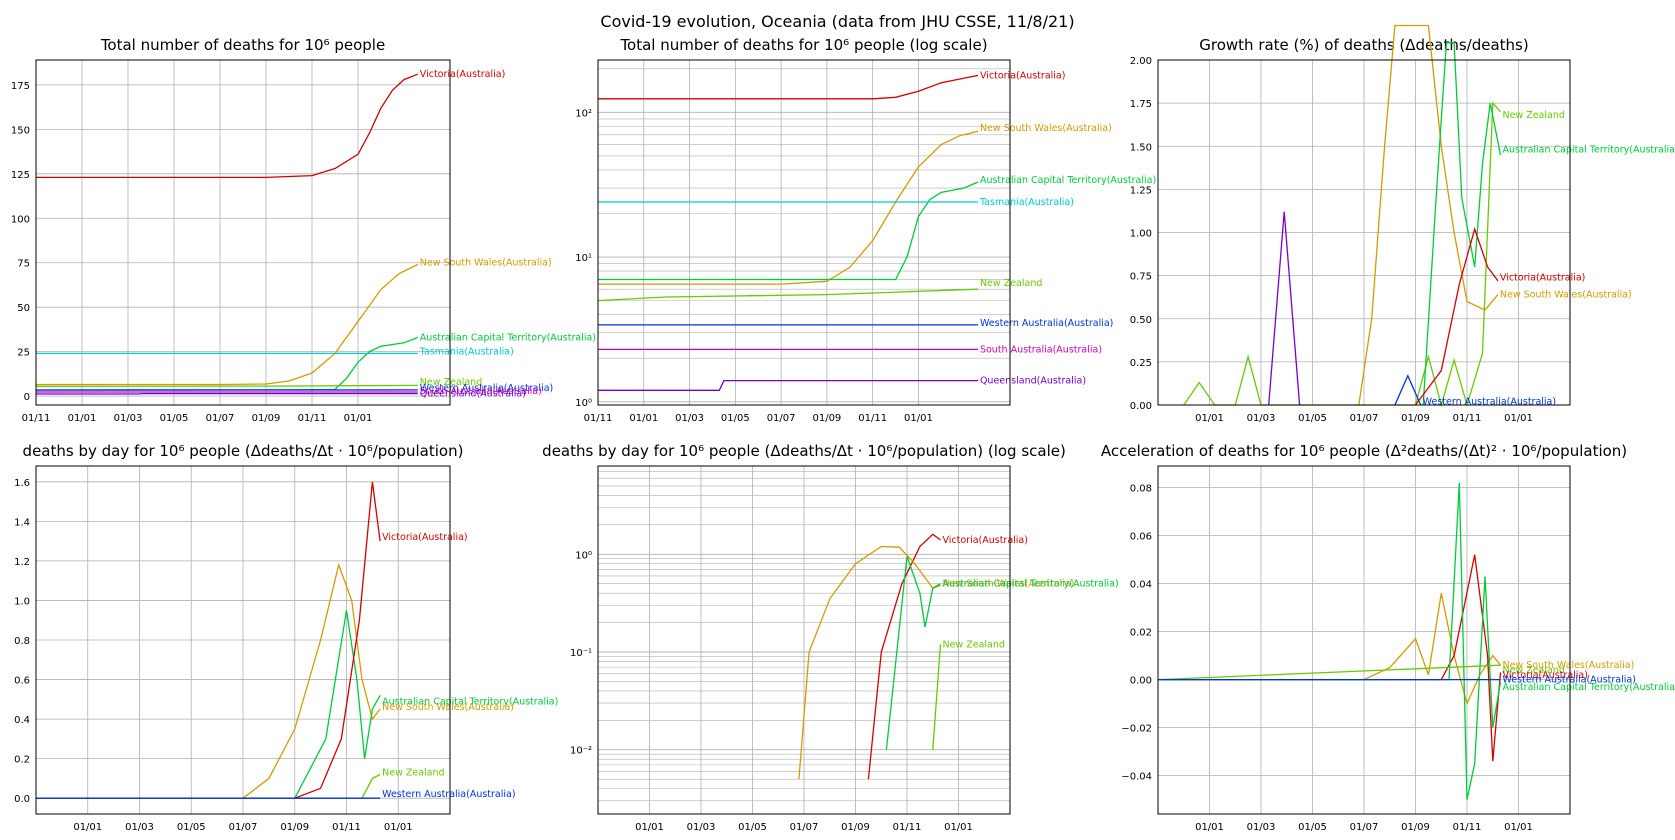  Describe the element at coordinates (581, 751) in the screenshot. I see `y-tick-label: 10⁻²` at that location.